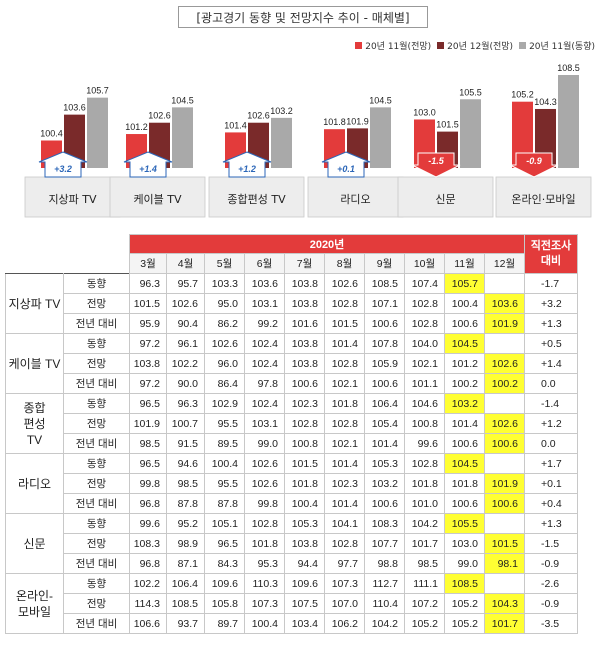 The width and height of the screenshot is (600, 653). Describe the element at coordinates (185, 443) in the screenshot. I see `value-cell: 91.5` at that location.